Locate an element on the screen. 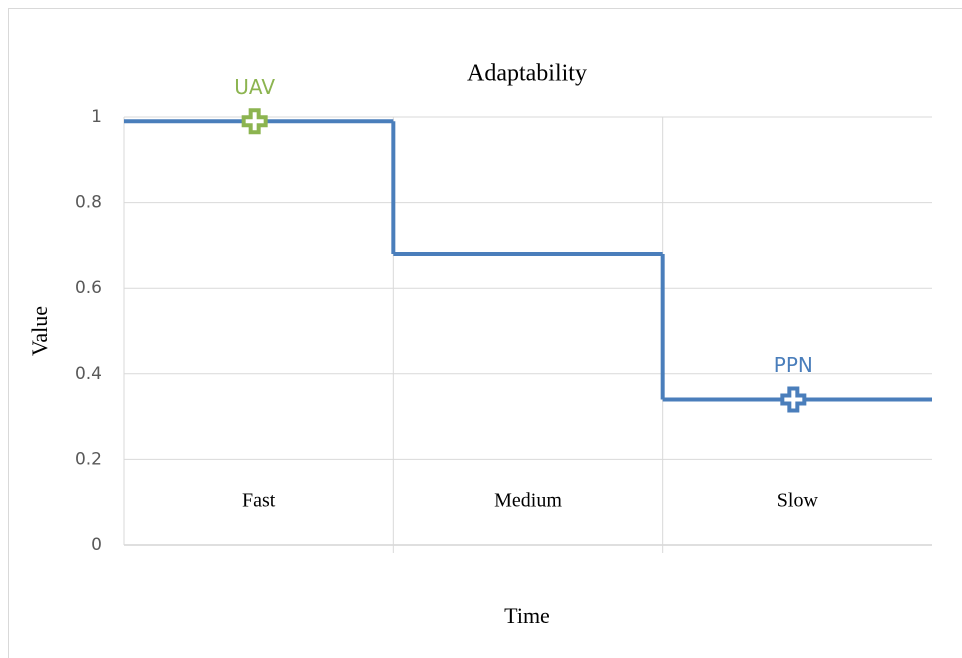 This screenshot has height=658, width=962. y-axis-title: Value is located at coordinates (39, 331).